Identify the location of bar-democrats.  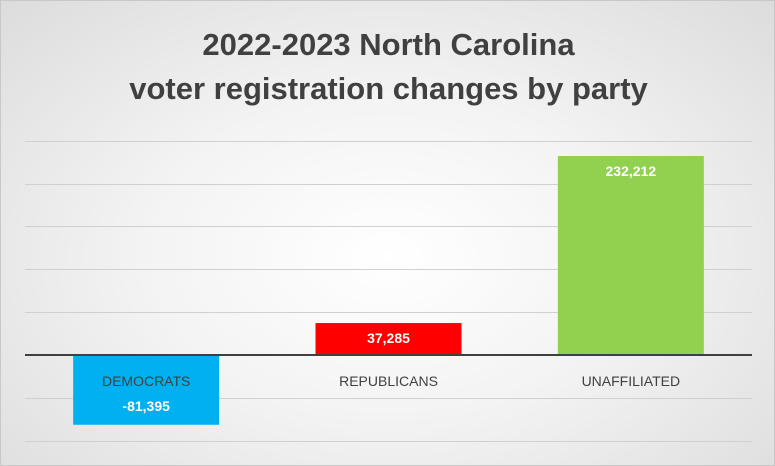
(146, 390).